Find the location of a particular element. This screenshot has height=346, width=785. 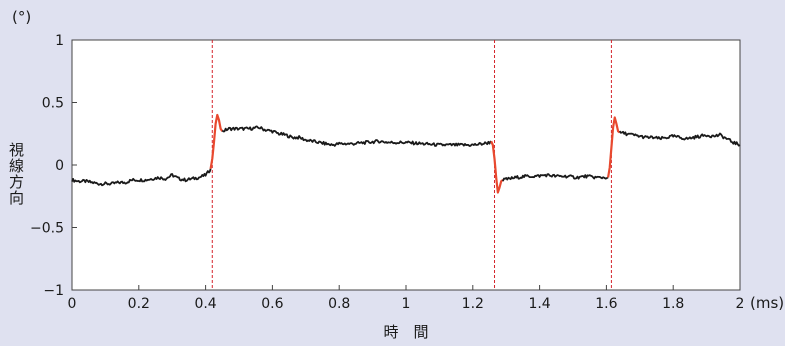

y-unit-label: (°) is located at coordinates (21, 17).